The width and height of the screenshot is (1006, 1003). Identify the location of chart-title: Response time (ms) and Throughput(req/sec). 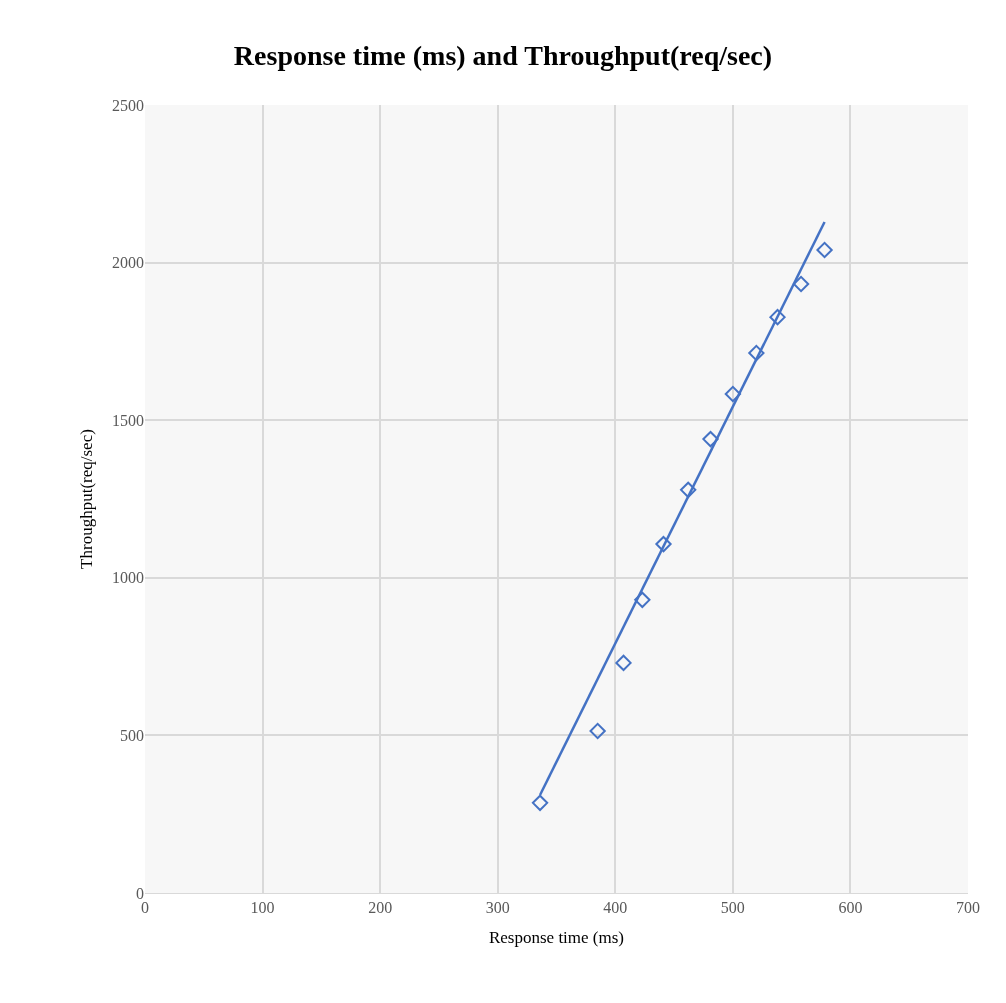
(503, 55).